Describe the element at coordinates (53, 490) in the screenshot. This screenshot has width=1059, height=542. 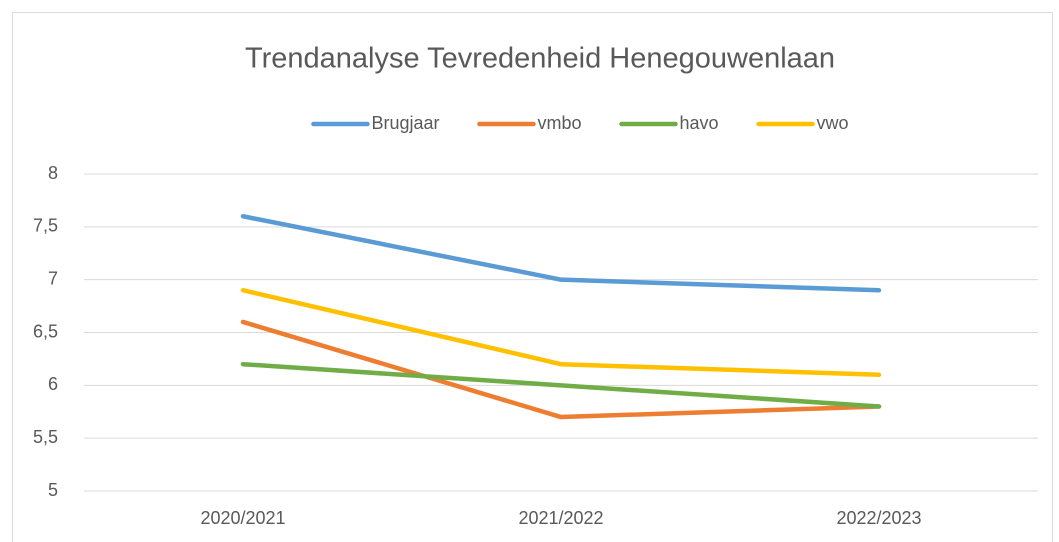
I see `y-tick-label: 5` at that location.